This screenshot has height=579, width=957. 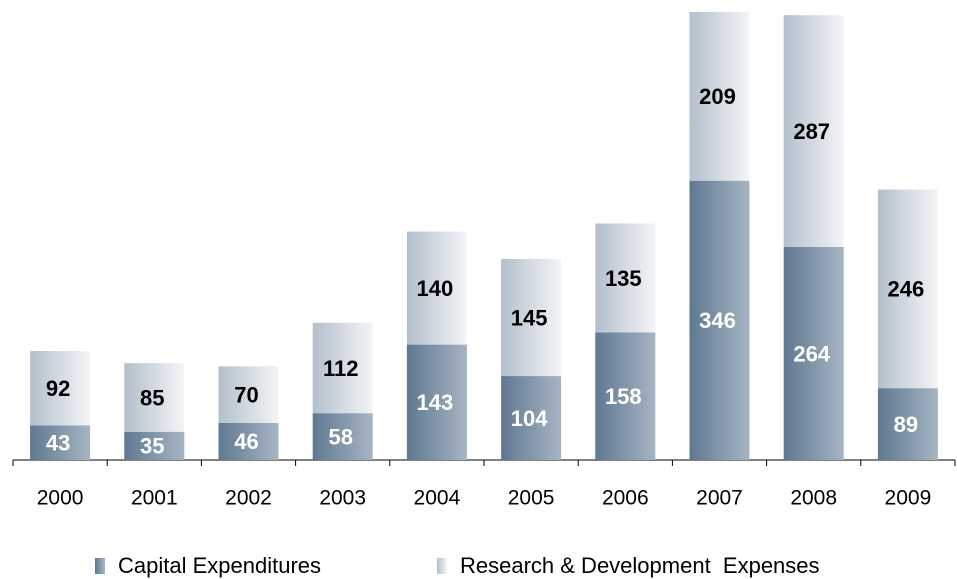 I want to click on value-label: 92, so click(x=58, y=388).